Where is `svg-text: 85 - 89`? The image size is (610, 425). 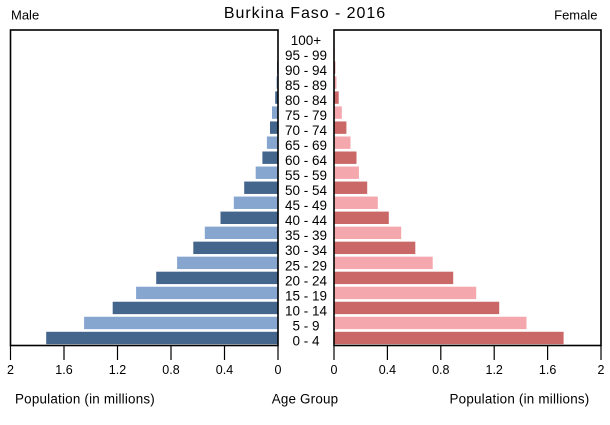
svg-text: 85 - 89 is located at coordinates (306, 85).